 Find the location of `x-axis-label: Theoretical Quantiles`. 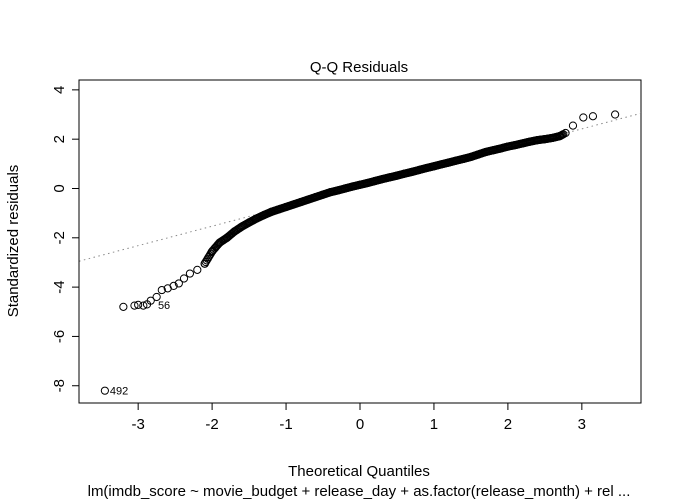

x-axis-label: Theoretical Quantiles is located at coordinates (359, 471).